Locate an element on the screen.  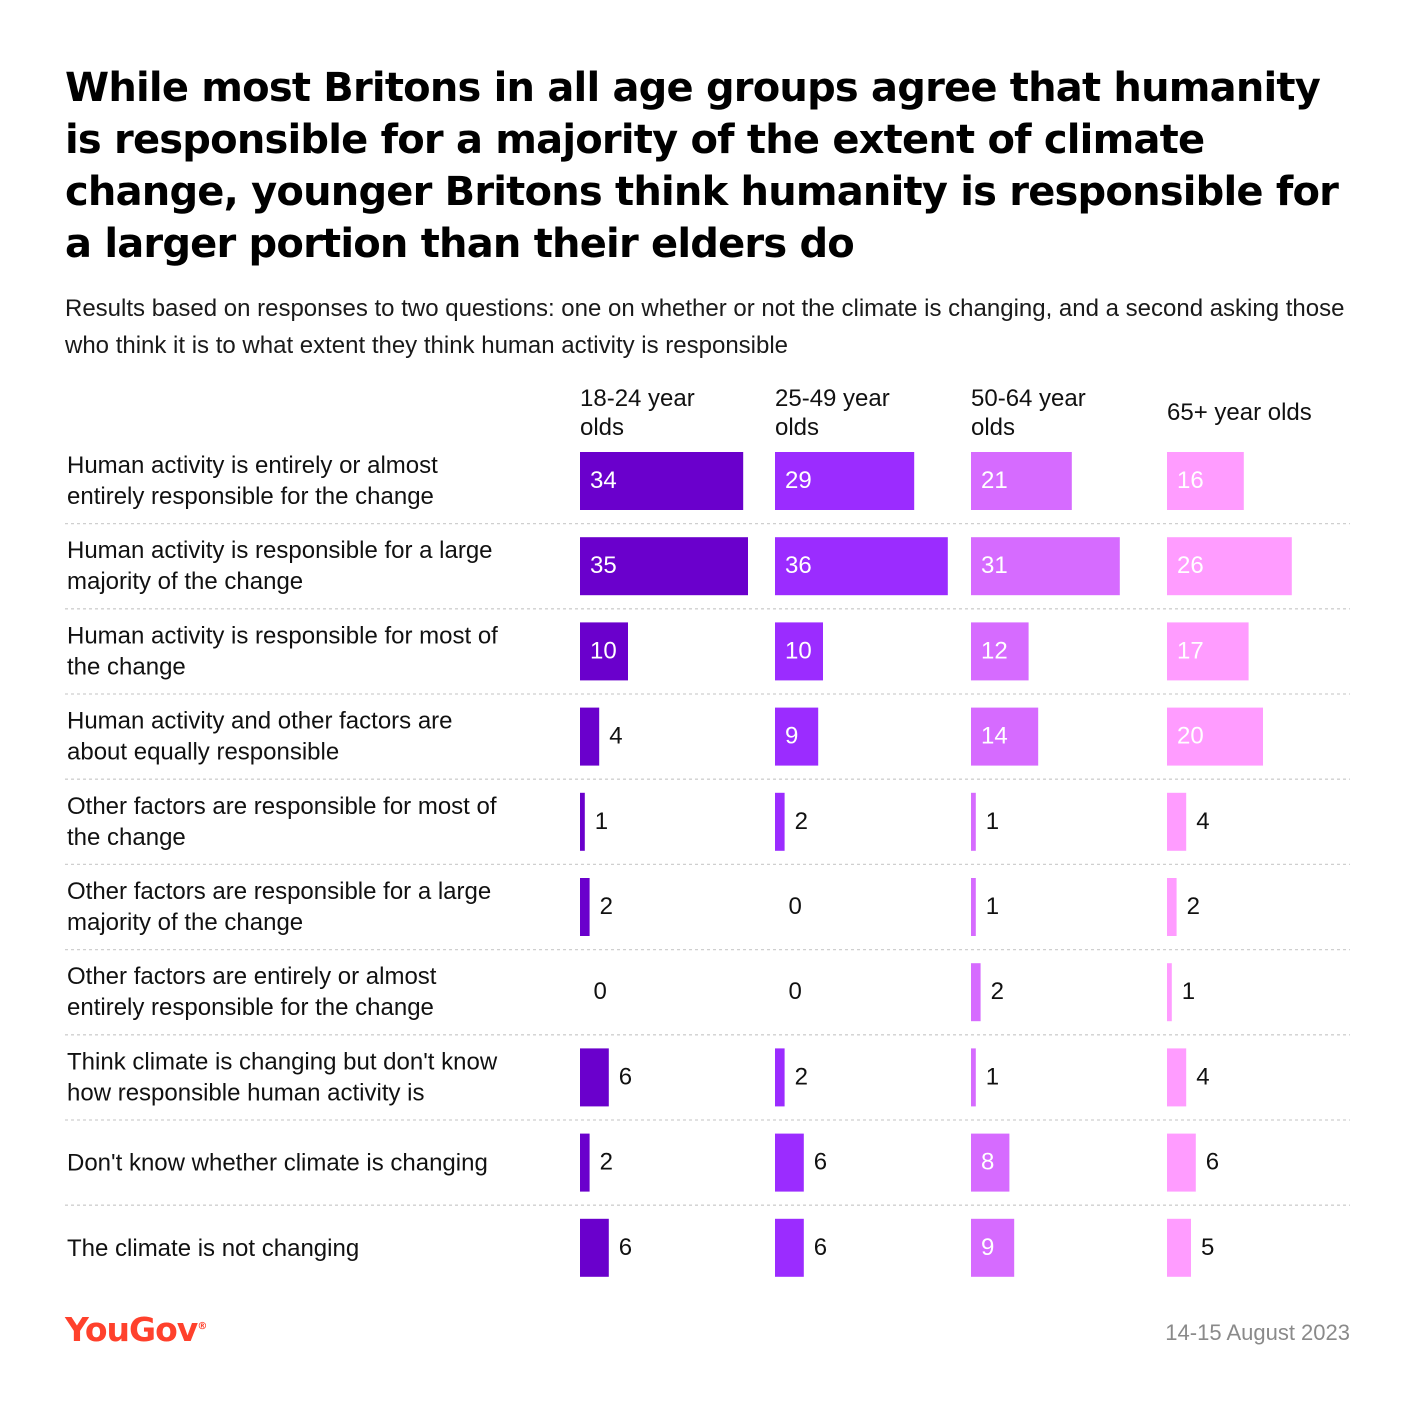
value-label-1-4: 4 is located at coordinates (615, 736).